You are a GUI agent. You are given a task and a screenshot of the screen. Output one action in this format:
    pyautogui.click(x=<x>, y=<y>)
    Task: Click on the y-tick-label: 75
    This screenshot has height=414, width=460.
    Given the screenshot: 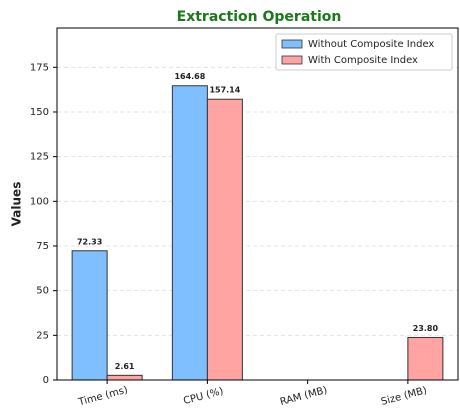 What is the action you would take?
    pyautogui.click(x=42, y=246)
    